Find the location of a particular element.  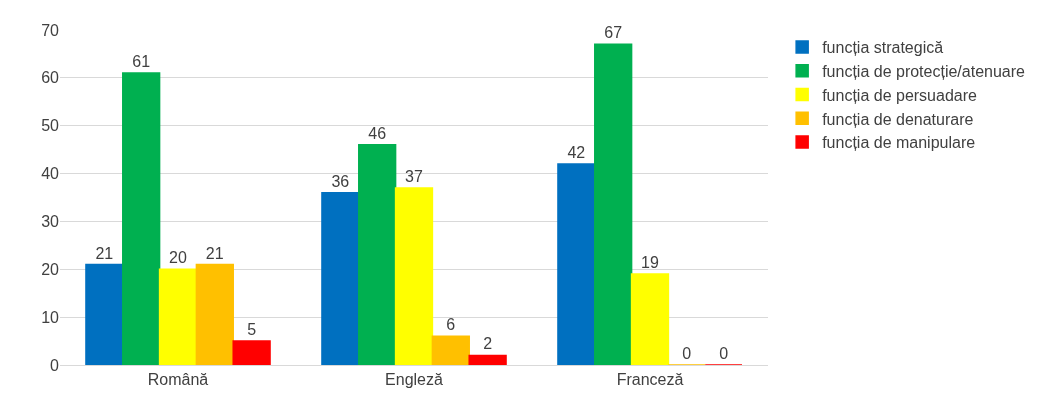

y-tick-label: 60 is located at coordinates (50, 78).